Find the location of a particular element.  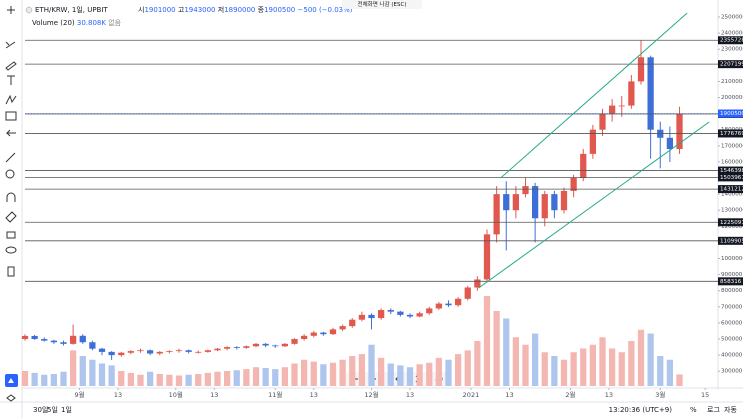

y-tick-label: 1700000 is located at coordinates (732, 146).